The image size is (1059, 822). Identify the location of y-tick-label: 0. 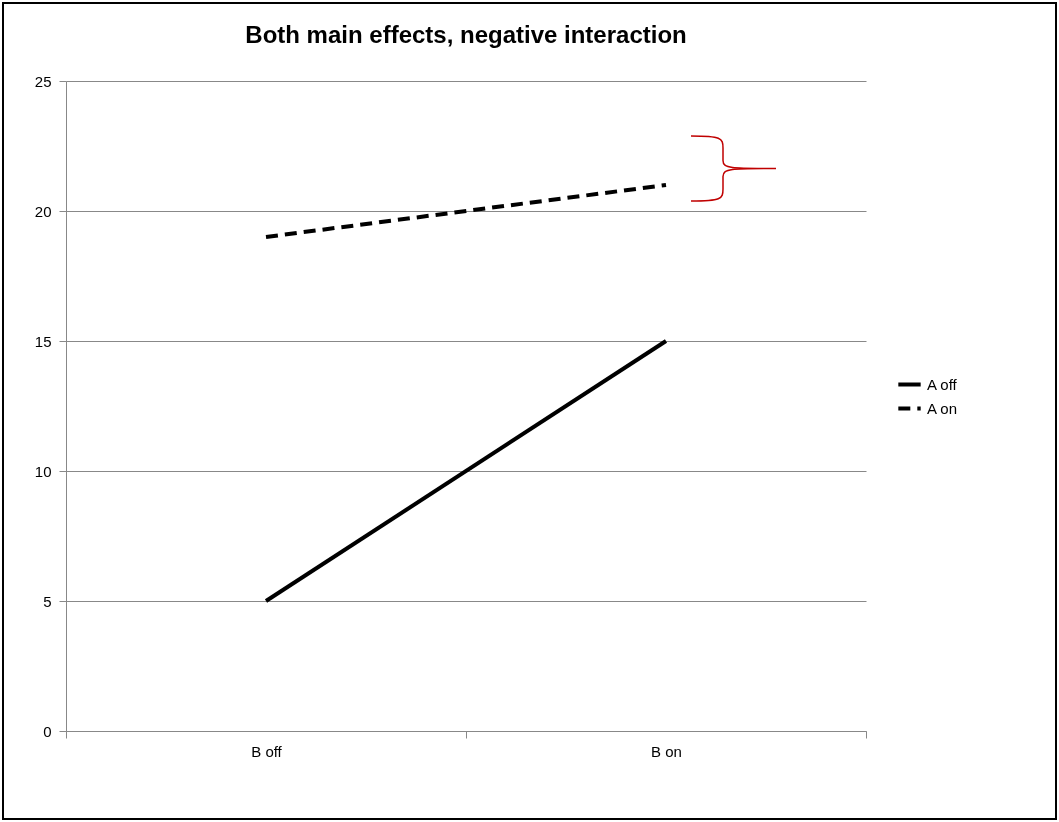
(47, 731).